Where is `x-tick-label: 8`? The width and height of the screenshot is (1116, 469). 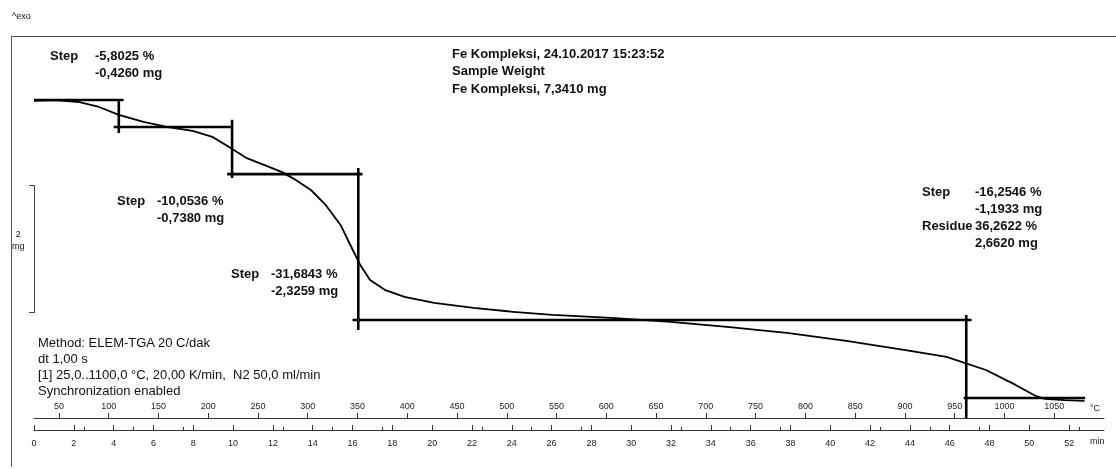 x-tick-label: 8 is located at coordinates (193, 442).